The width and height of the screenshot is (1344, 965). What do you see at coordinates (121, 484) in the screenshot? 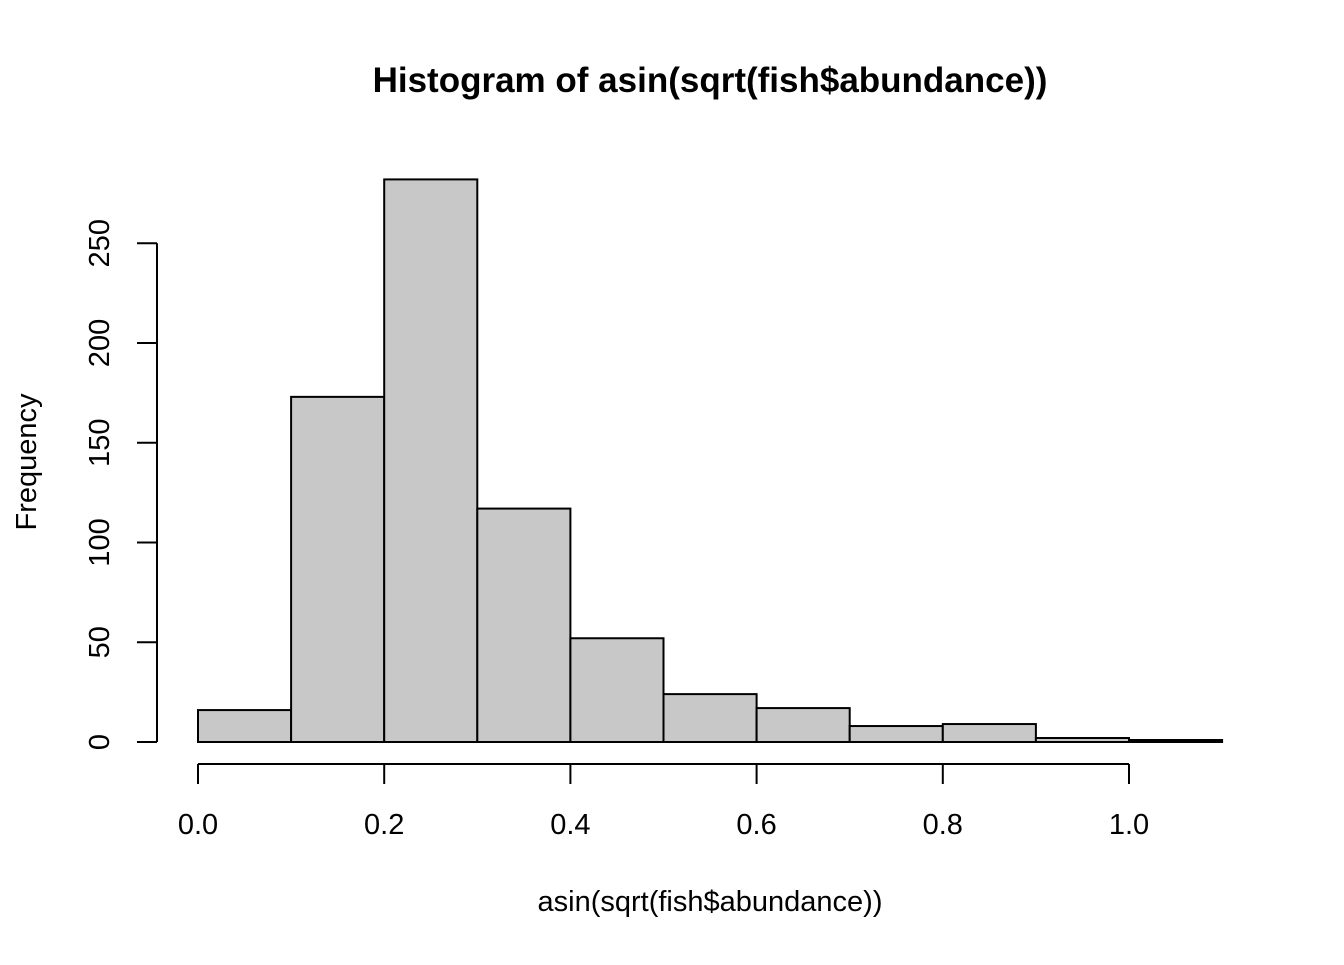
I see `y-axis: 0 50 100 150 200 250` at bounding box center [121, 484].